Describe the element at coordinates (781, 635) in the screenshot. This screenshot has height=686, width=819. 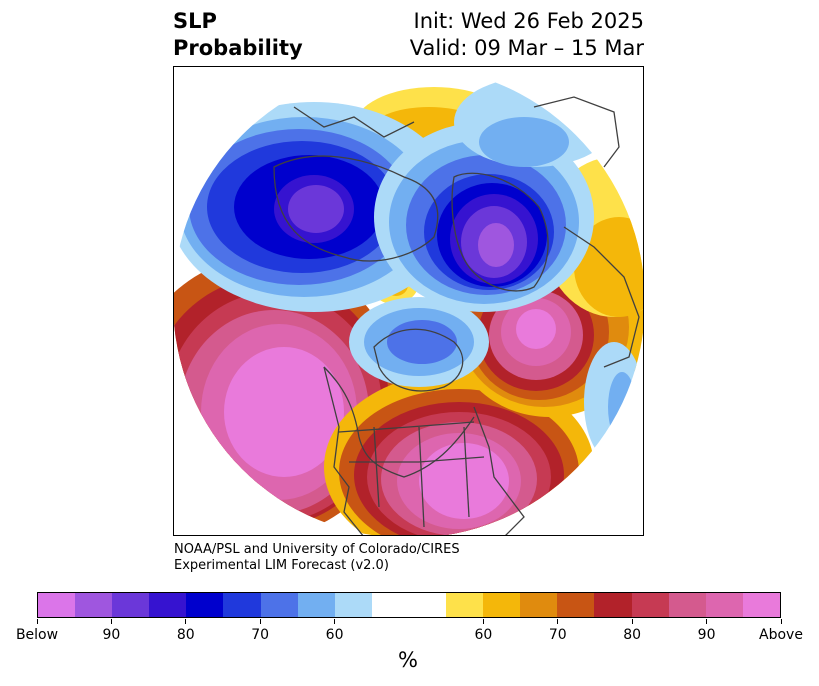
I see `colorbar-tick-label: Above` at that location.